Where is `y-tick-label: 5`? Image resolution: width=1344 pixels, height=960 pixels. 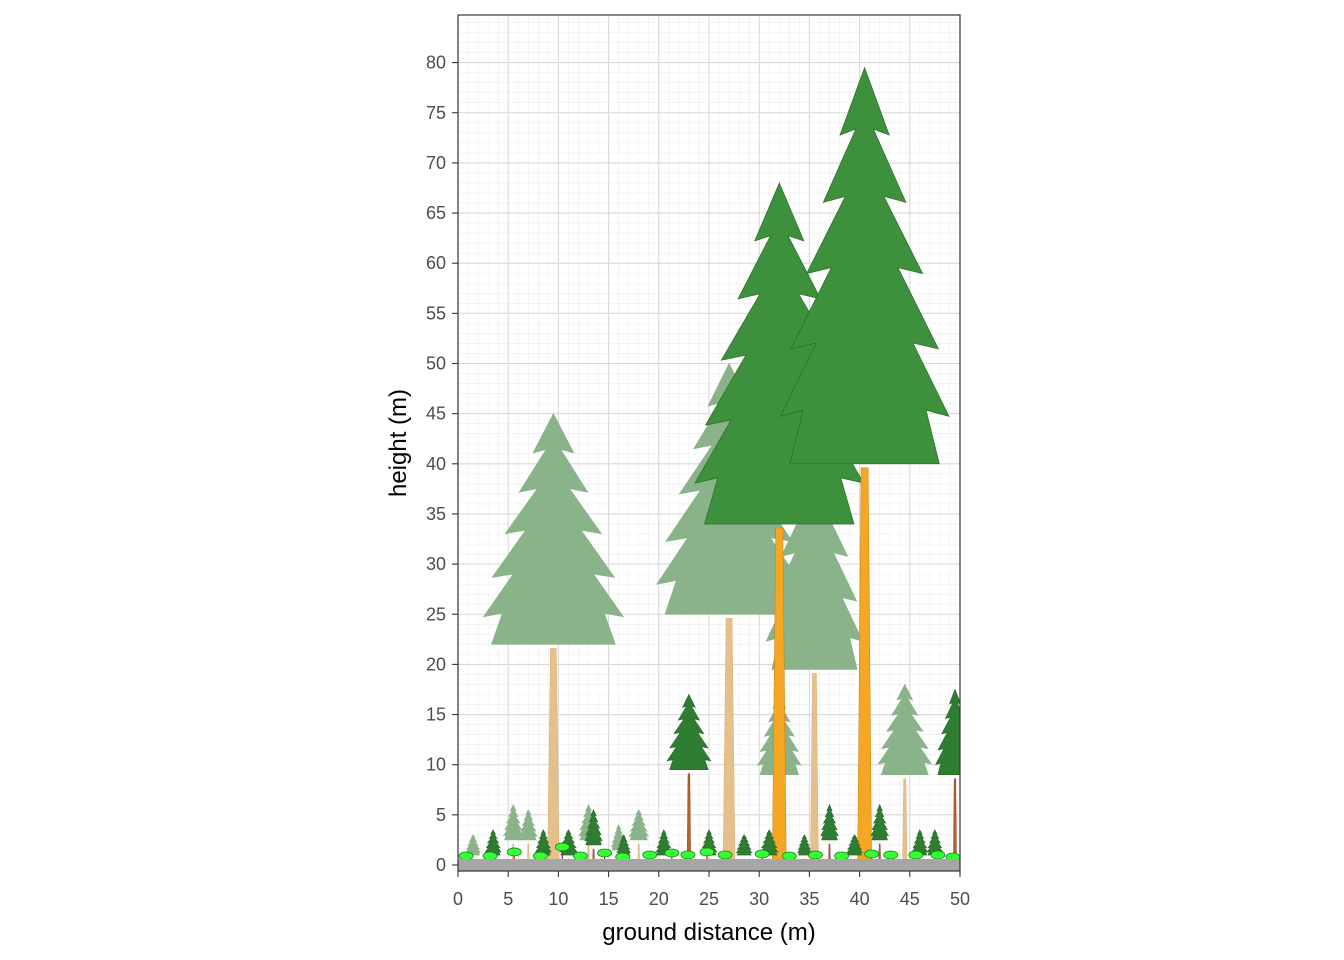 y-tick-label: 5 is located at coordinates (441, 815).